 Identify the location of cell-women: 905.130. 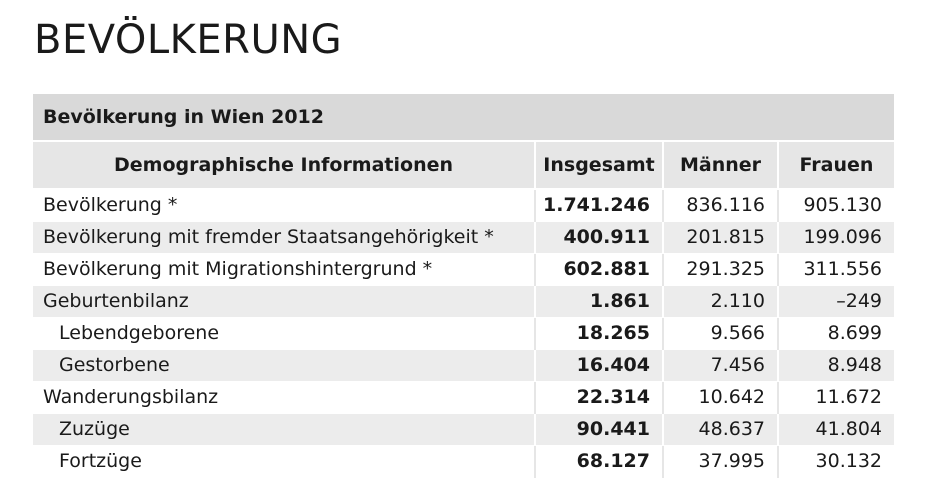
(836, 205).